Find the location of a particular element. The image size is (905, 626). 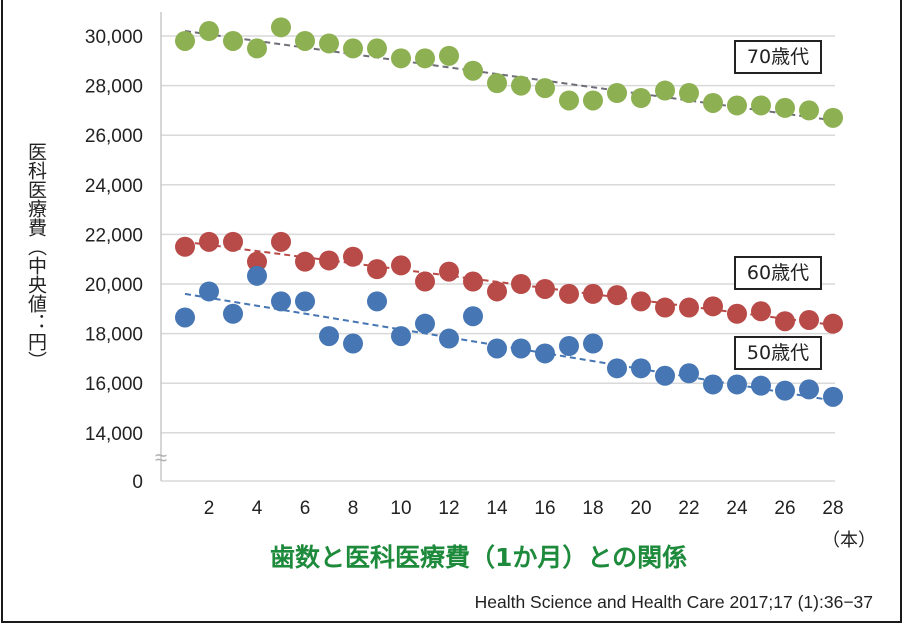

x-tick-label: 14 is located at coordinates (497, 508).